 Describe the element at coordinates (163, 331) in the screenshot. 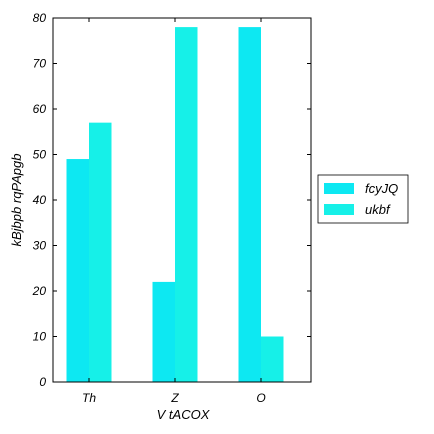

I see `bar-fcyJQ-Z` at that location.